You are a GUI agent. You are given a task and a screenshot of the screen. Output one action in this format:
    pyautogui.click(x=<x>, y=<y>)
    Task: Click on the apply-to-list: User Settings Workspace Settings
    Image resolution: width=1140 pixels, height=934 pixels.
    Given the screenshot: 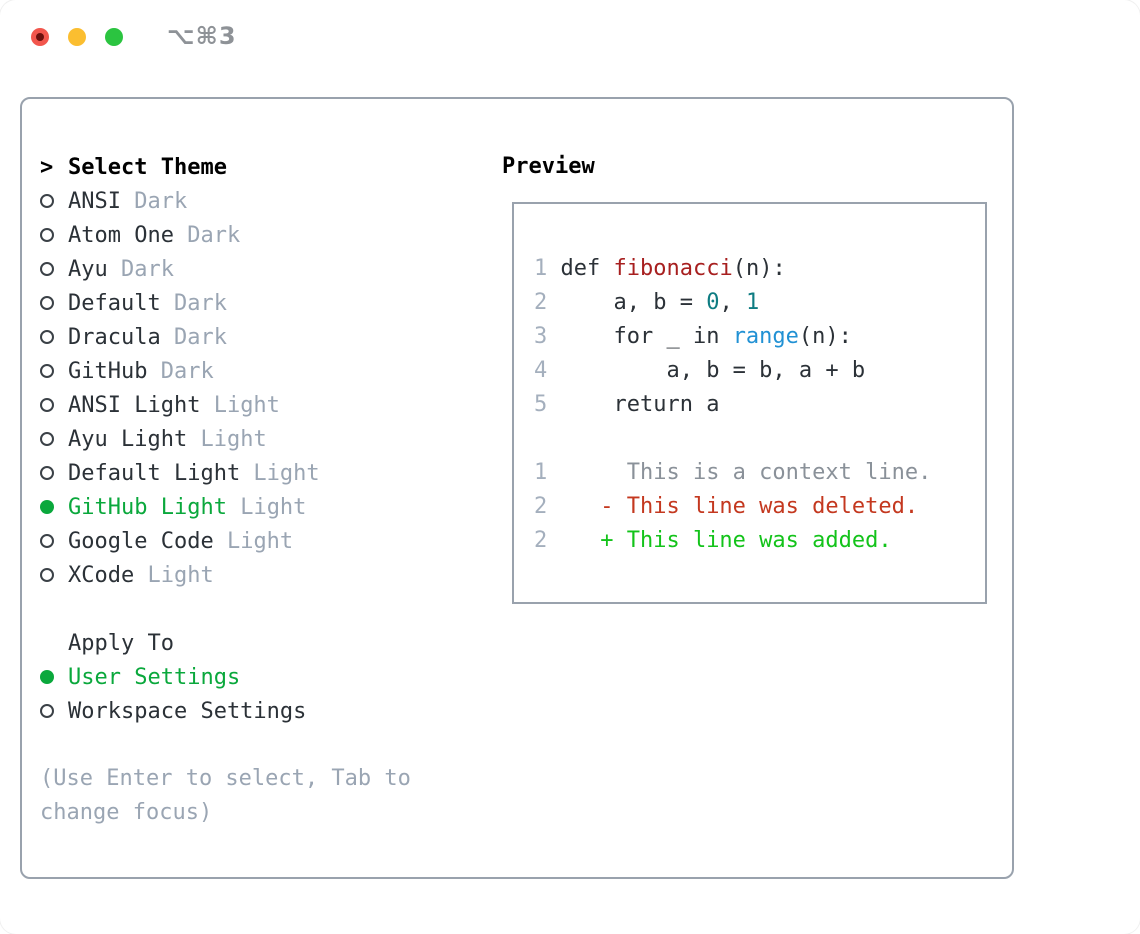 What is the action you would take?
    pyautogui.click(x=225, y=694)
    